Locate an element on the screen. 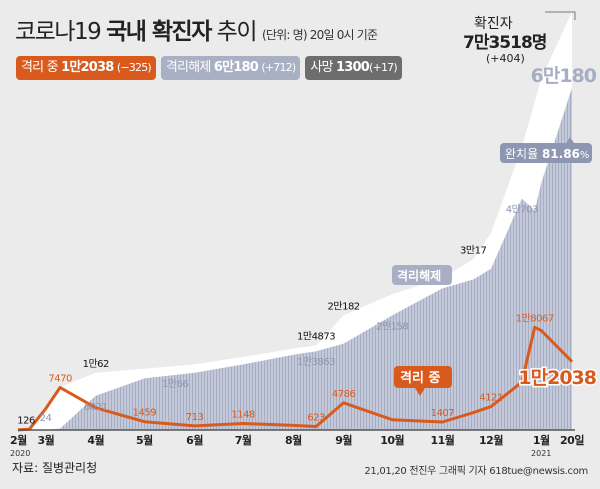 The image size is (600, 489). legend-deaths: 사망 1300(+17) is located at coordinates (353, 68).